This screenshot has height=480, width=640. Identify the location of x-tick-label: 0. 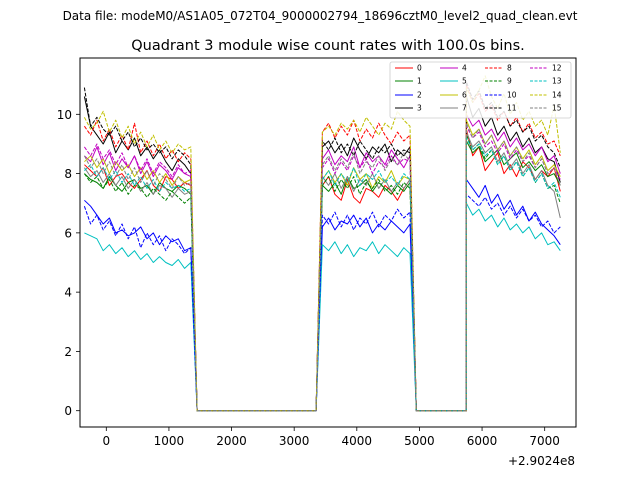
(106, 441).